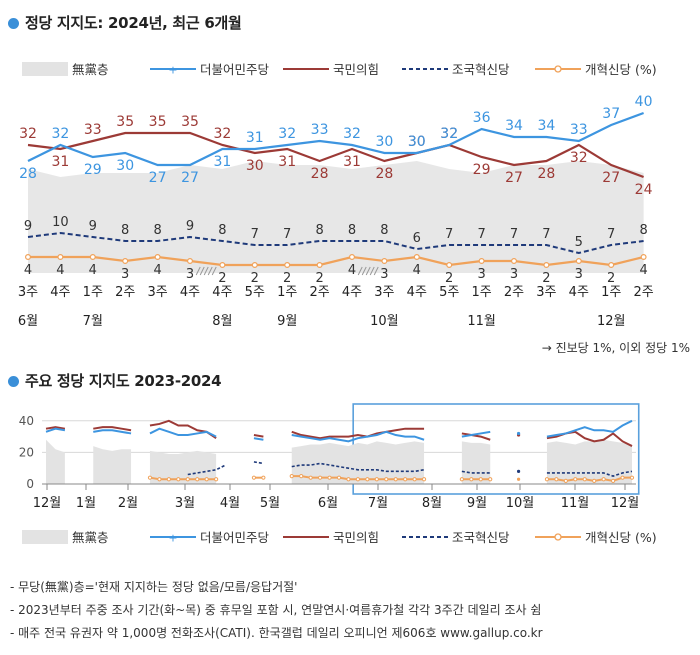 This screenshot has width=700, height=655. I want to click on legend-label-1: 더불어민주당, so click(235, 69).